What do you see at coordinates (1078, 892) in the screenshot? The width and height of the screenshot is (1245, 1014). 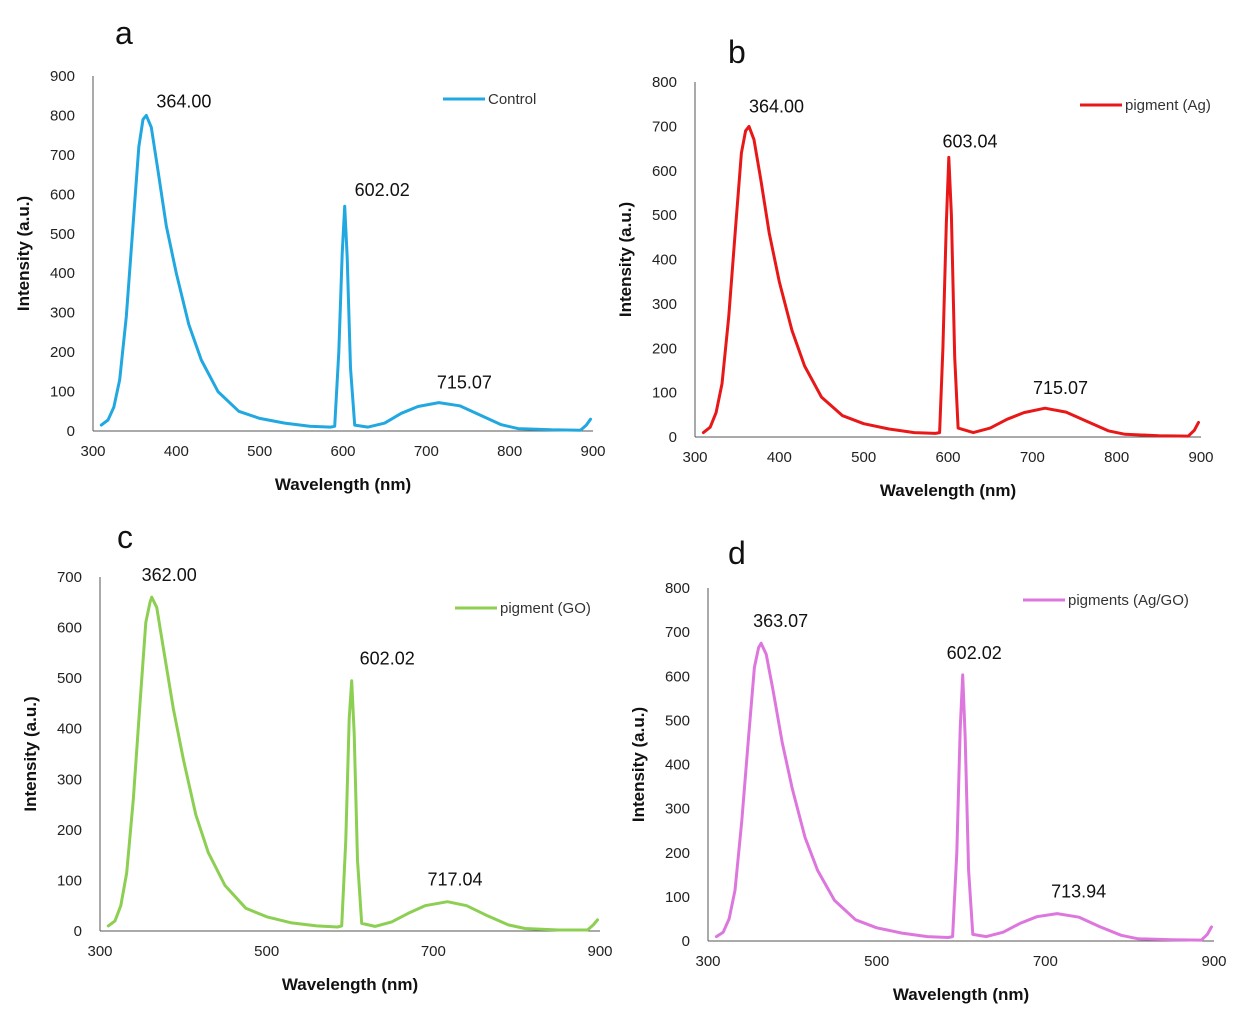 I see `peak-label: 713.94` at bounding box center [1078, 892].